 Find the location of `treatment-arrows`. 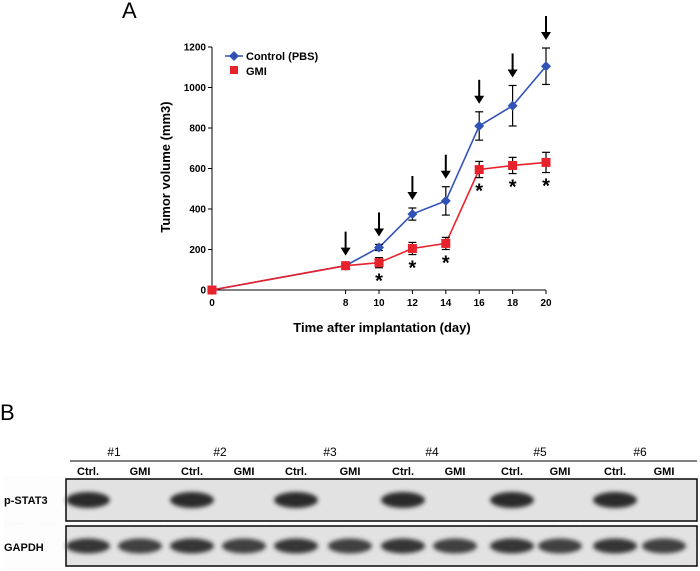

treatment-arrows is located at coordinates (445, 136).